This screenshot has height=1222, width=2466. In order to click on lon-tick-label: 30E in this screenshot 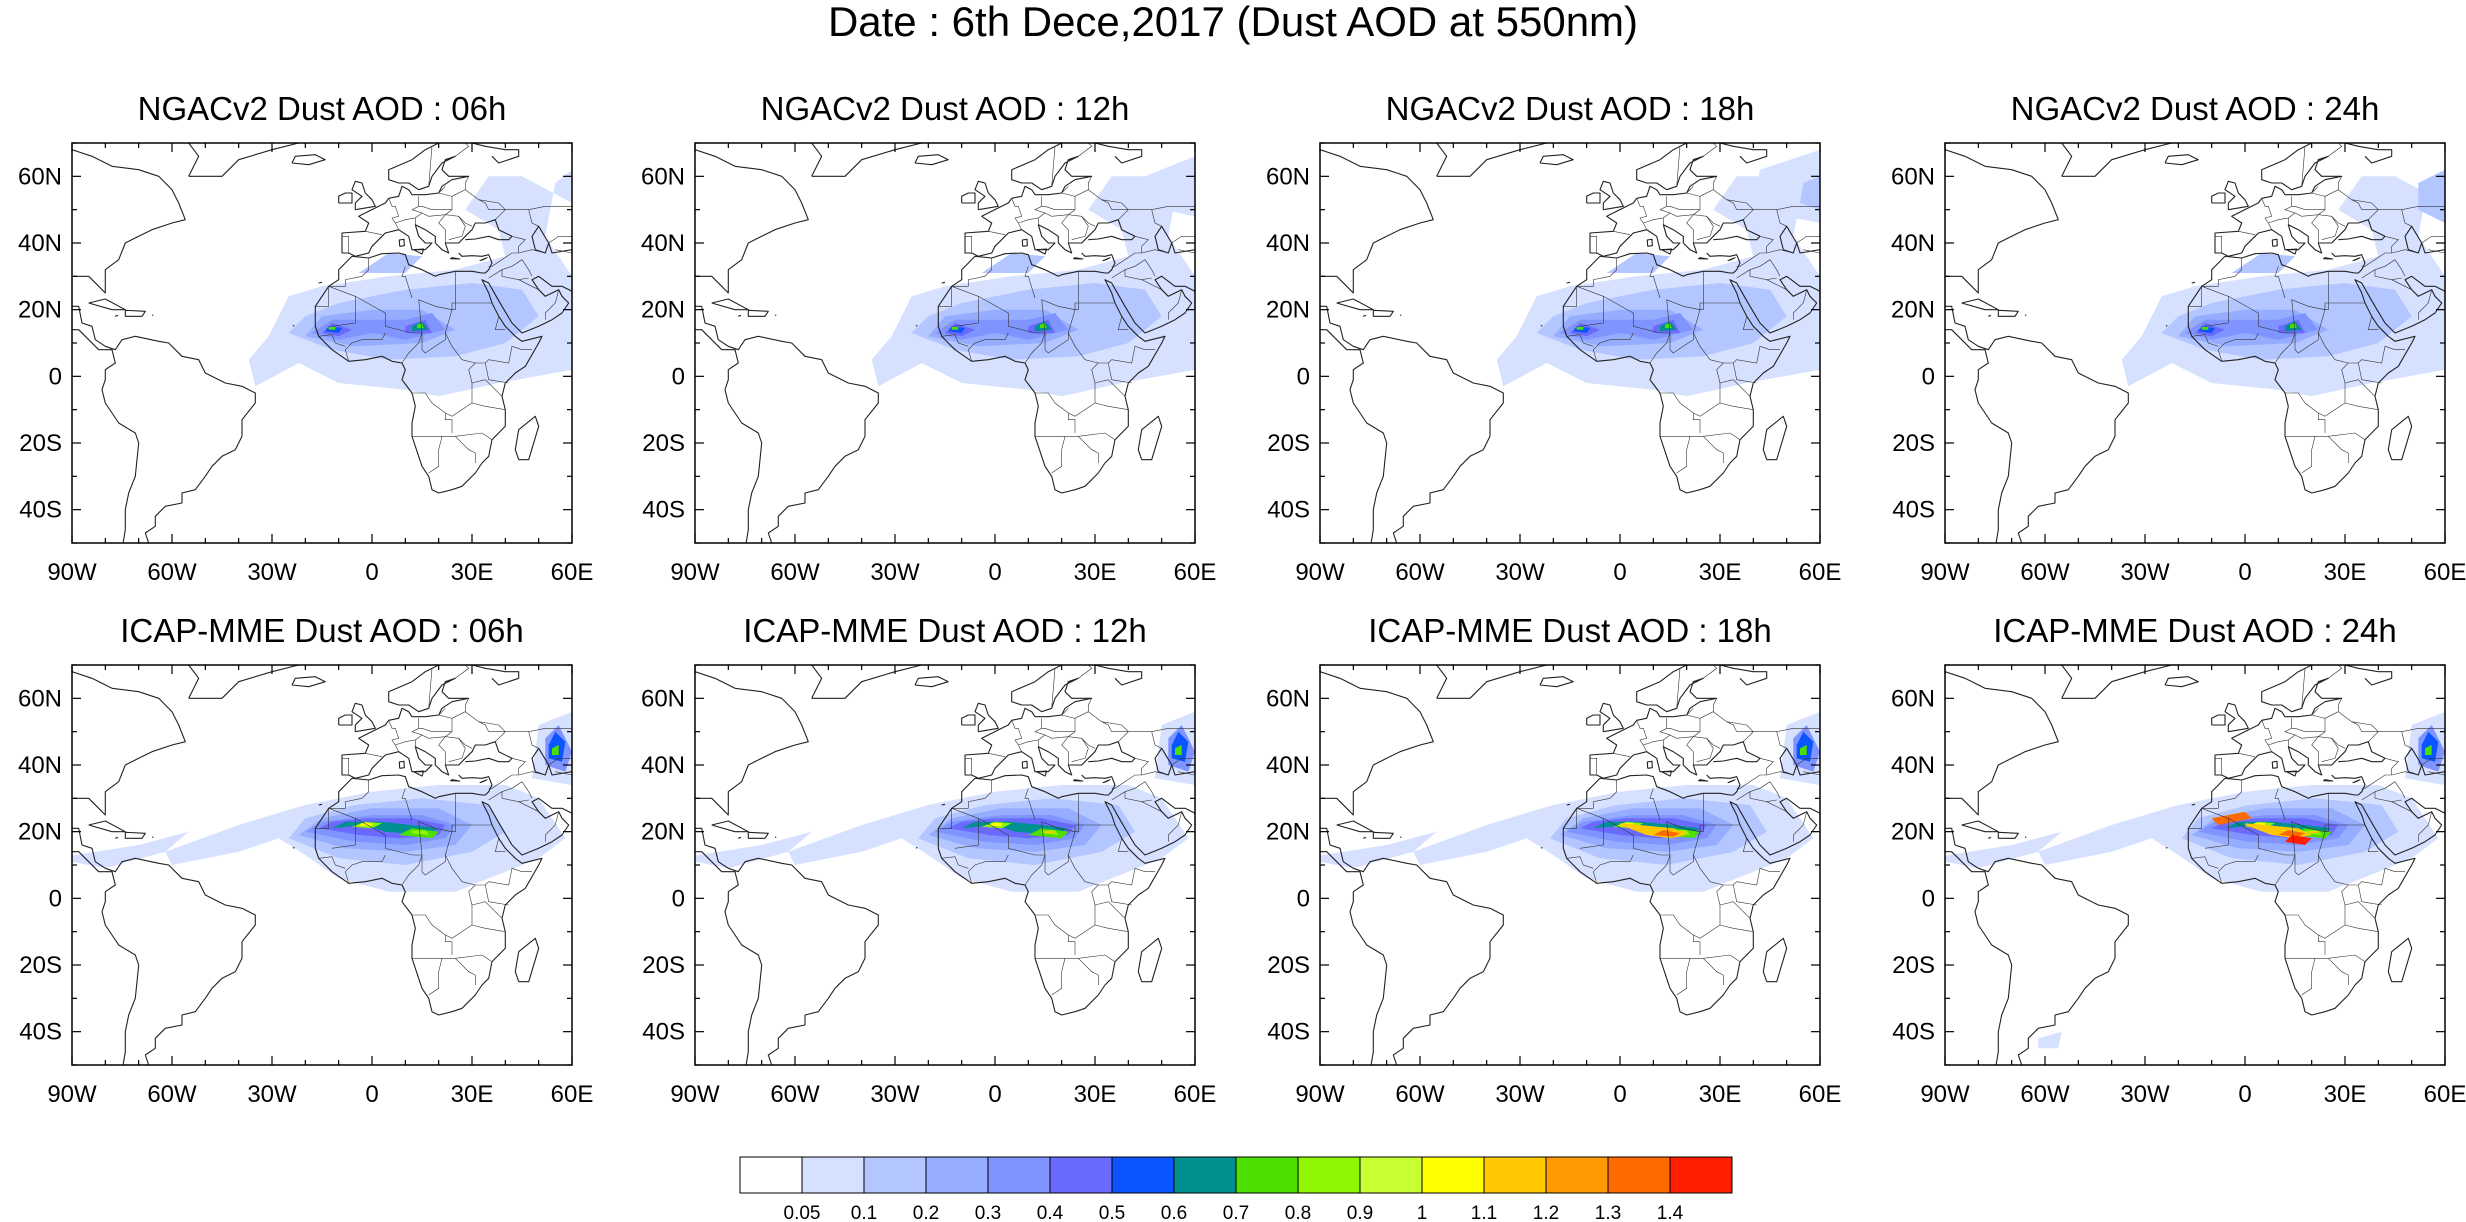, I will do `click(1720, 572)`.